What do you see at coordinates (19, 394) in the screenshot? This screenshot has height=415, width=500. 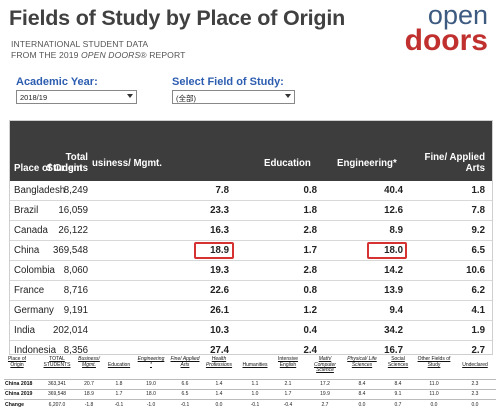 I see `comp-row-label: China 2019` at bounding box center [19, 394].